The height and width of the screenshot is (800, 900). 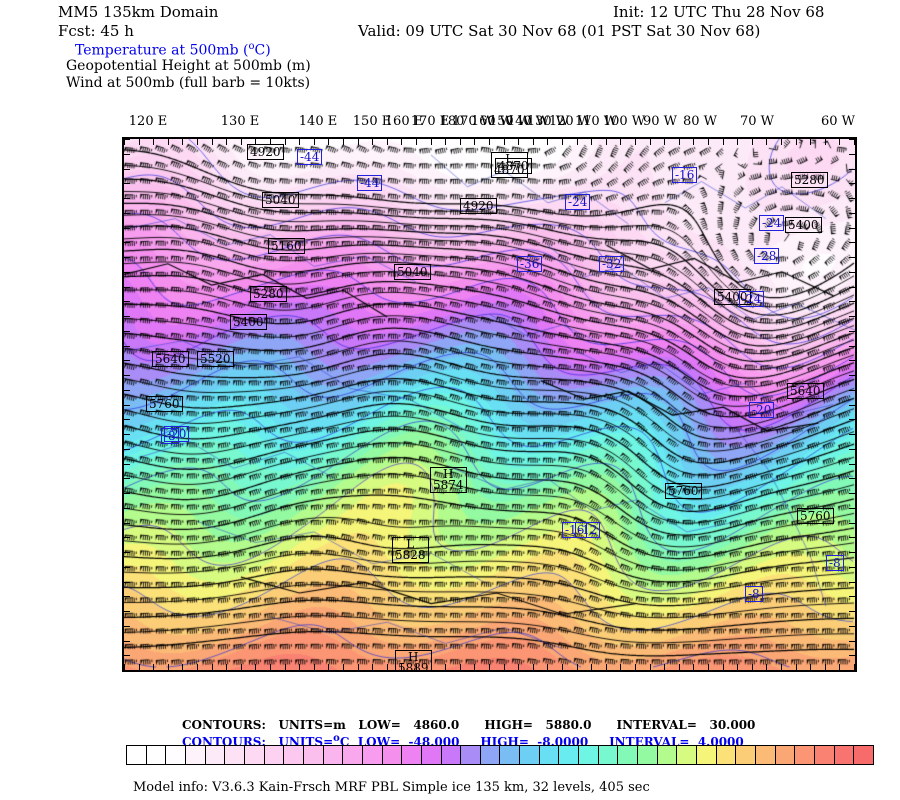 I want to click on lon-tick-label: 70 W, so click(x=757, y=121).